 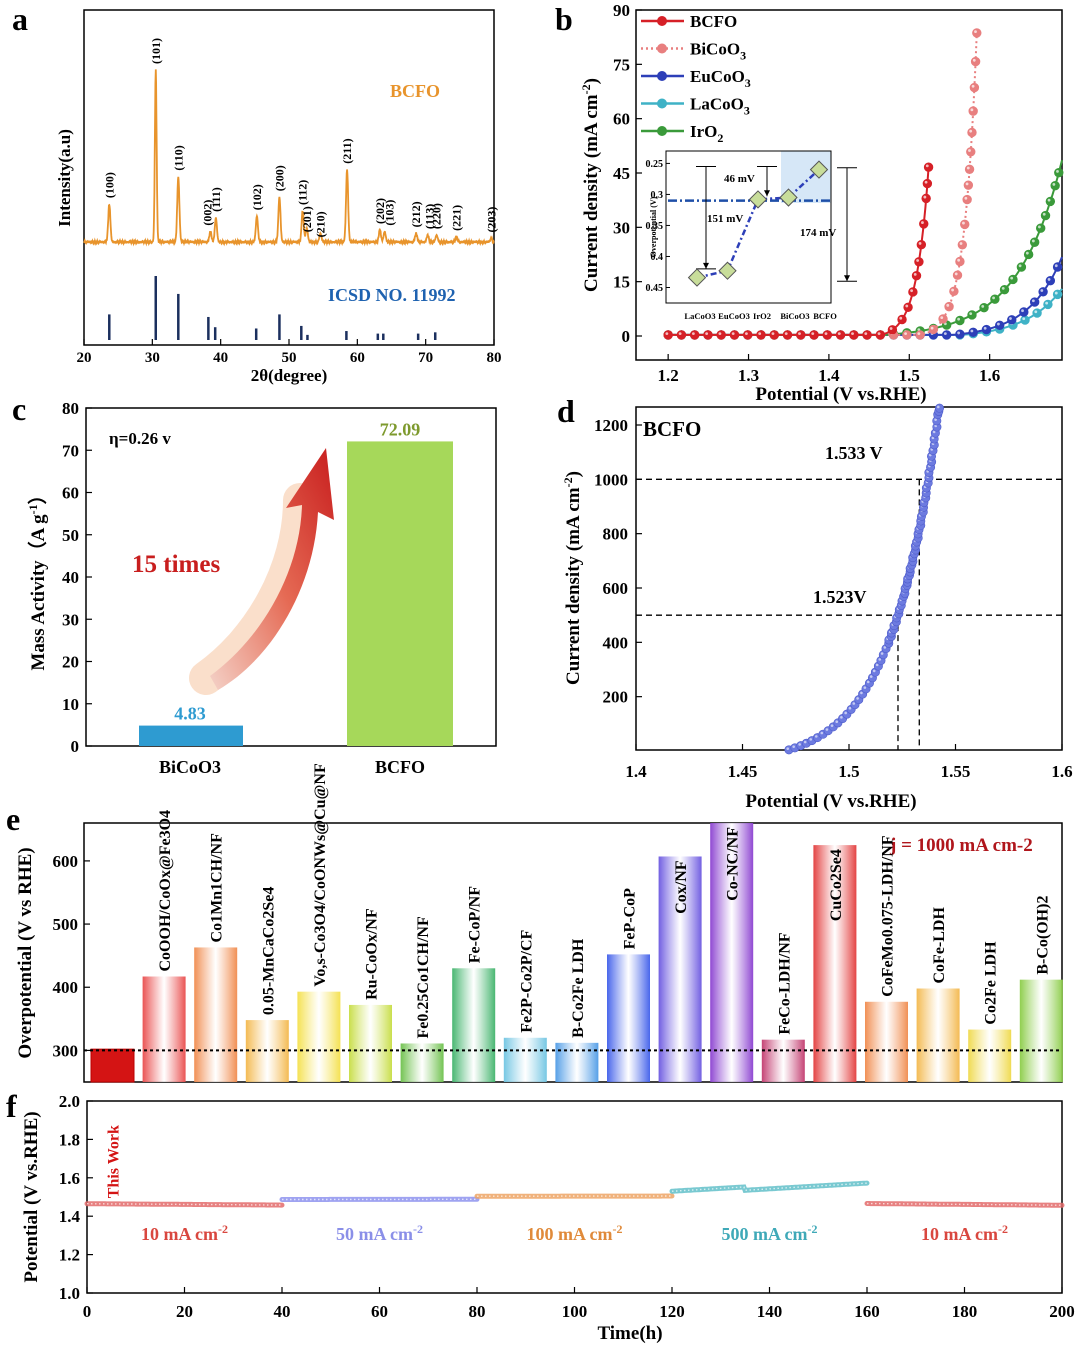 What do you see at coordinates (630, 919) in the screenshot?
I see `bar-label: FeP-CoP` at bounding box center [630, 919].